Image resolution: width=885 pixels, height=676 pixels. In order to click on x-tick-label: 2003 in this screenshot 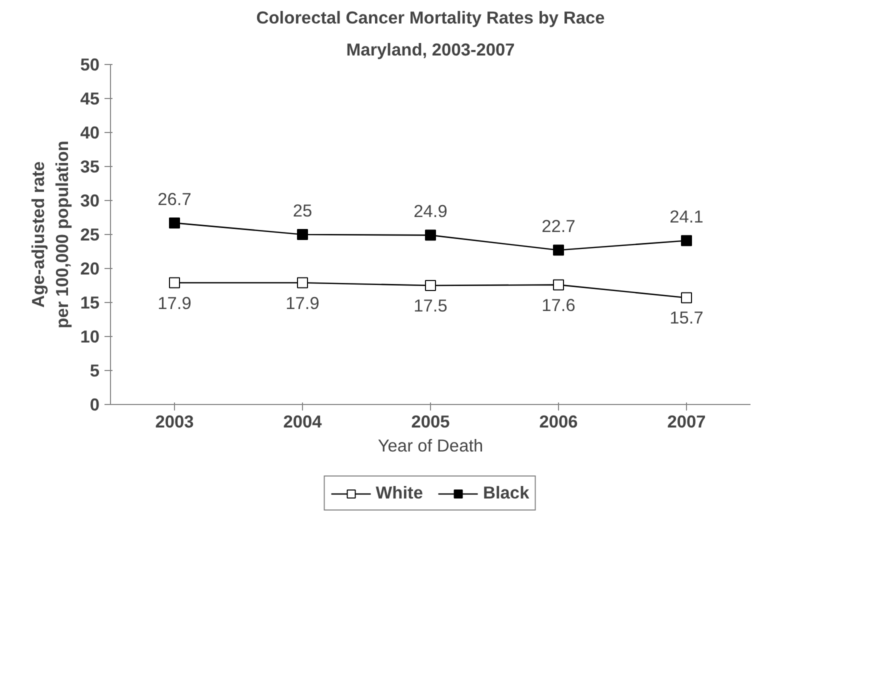, I will do `click(174, 422)`.